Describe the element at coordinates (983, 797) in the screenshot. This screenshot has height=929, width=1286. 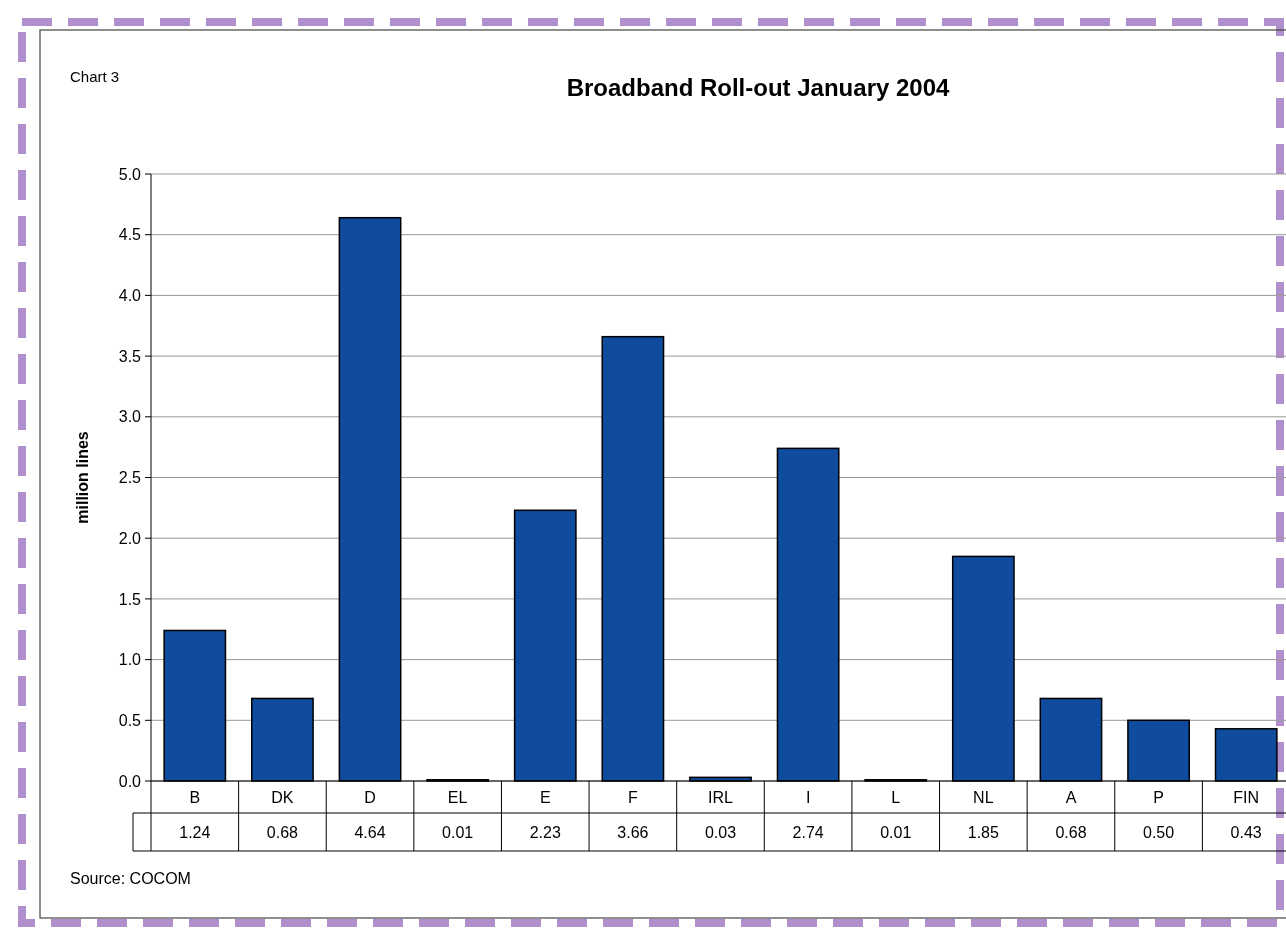
I see `x-tick-label: NL` at that location.